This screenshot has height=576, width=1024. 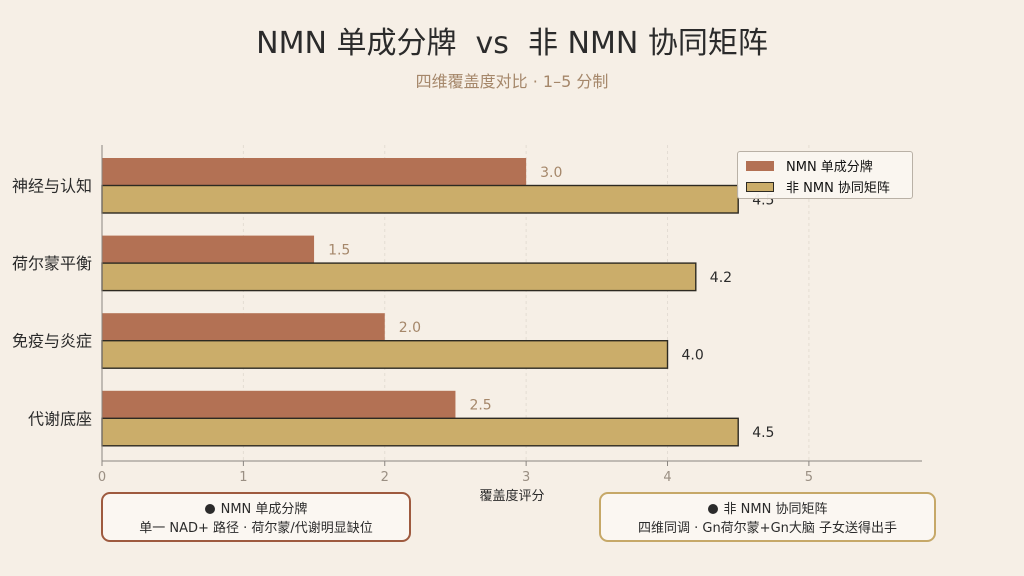 I want to click on note-box-matrix: 非 NMN 协同矩阵 四维同调 · Gn荷尔蒙+Gn大脑 子女送得出手, so click(x=767, y=517).